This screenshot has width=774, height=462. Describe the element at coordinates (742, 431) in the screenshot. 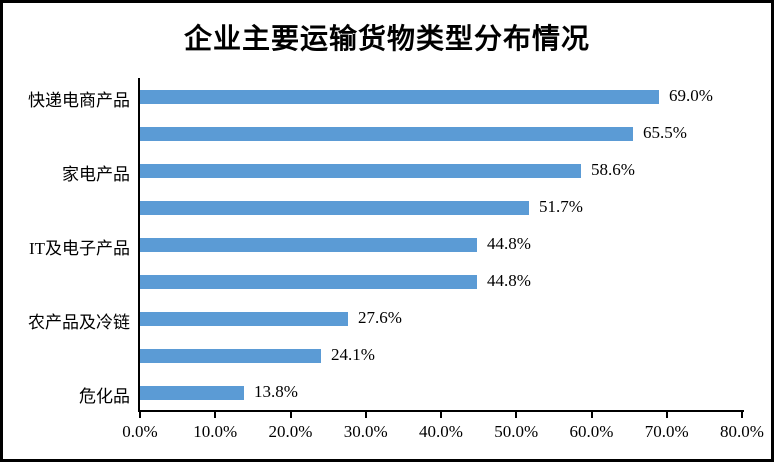

I see `x-axis-tick-label: 80.0%` at that location.